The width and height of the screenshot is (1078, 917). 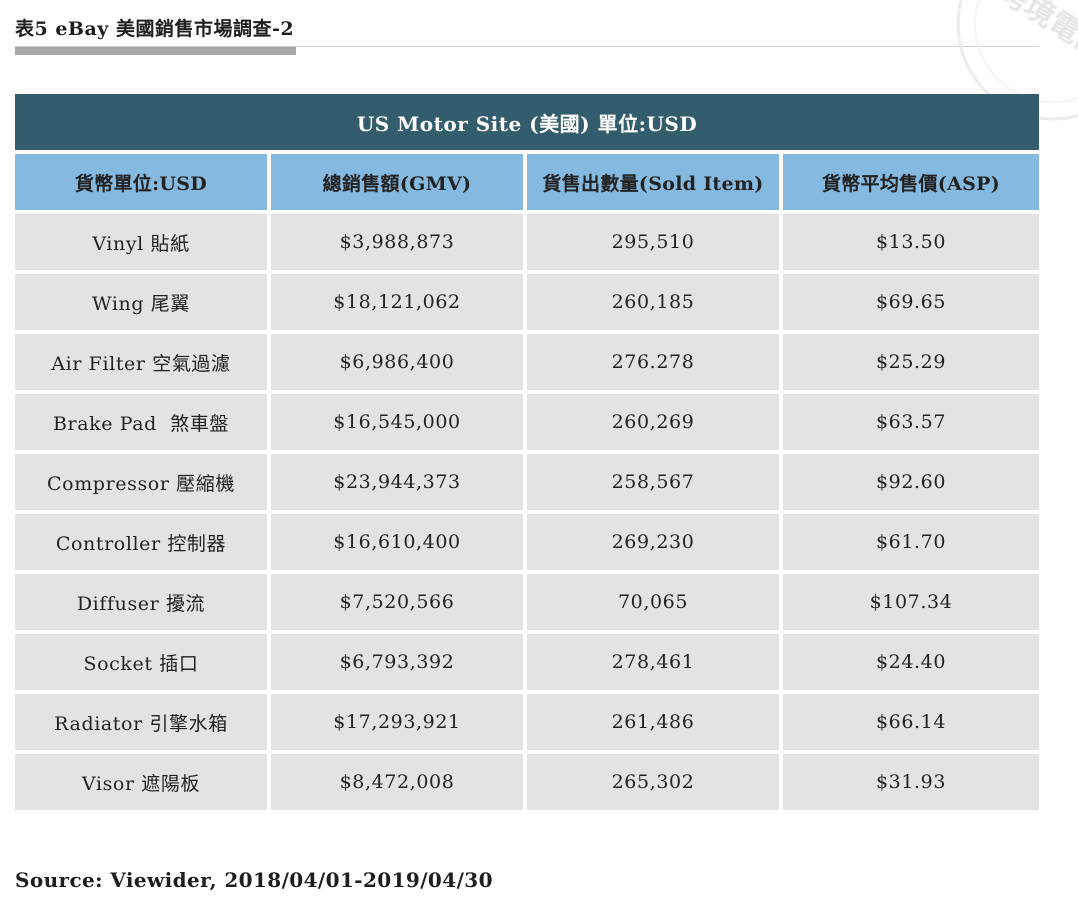 I want to click on cell-gmv: $16,545,000, so click(x=399, y=424).